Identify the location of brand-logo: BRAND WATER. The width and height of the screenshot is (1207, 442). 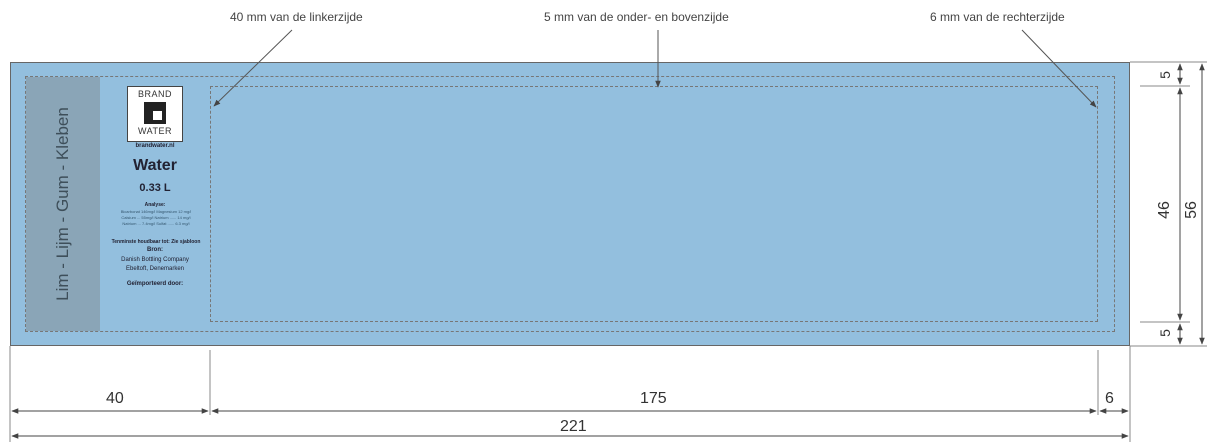
(155, 114).